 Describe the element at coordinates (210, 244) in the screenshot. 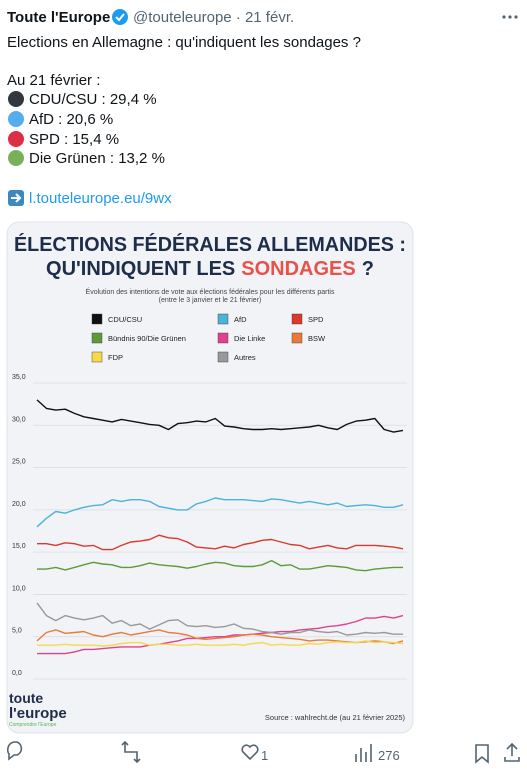

I see `chart-title: ÉLECTIONS FÉDÉRALES ALLEMANDES :` at that location.